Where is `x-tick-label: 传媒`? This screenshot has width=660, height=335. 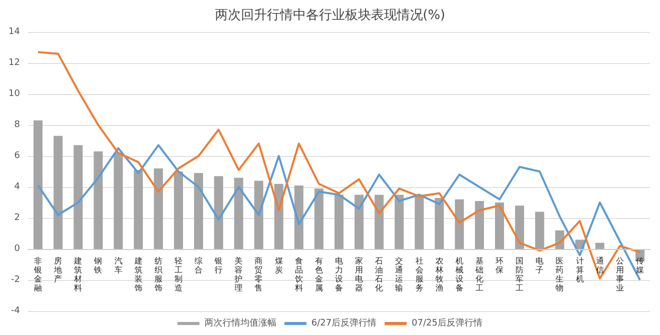 x-tick-label: 传媒 is located at coordinates (640, 265).